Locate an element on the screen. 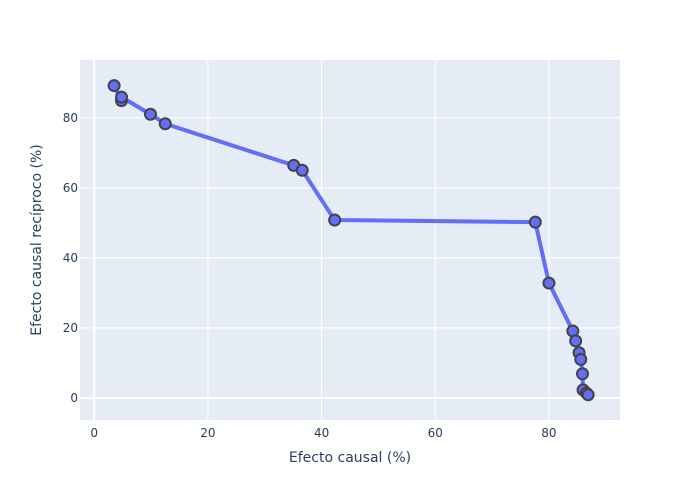  x-tick-labels: 0 20 40 60 80 is located at coordinates (323, 433).